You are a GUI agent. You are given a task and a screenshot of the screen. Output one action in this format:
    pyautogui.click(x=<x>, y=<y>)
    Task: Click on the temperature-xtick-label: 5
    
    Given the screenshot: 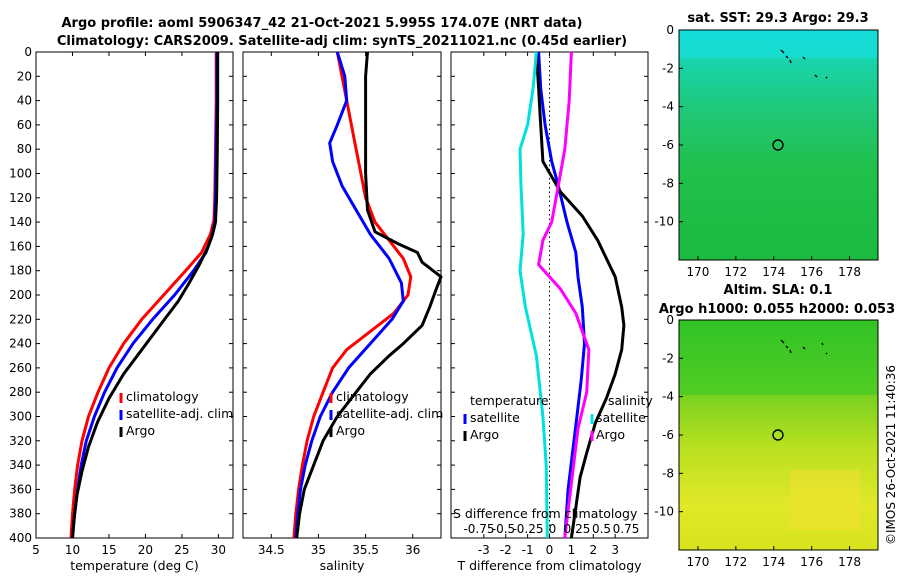 What is the action you would take?
    pyautogui.click(x=36, y=550)
    